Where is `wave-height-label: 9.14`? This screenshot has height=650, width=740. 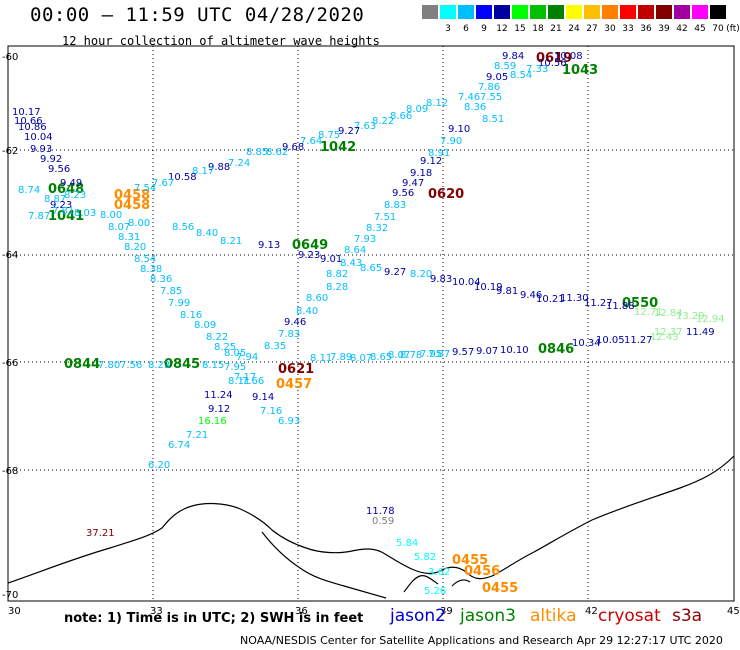
wave-height-label: 9.14 is located at coordinates (263, 397).